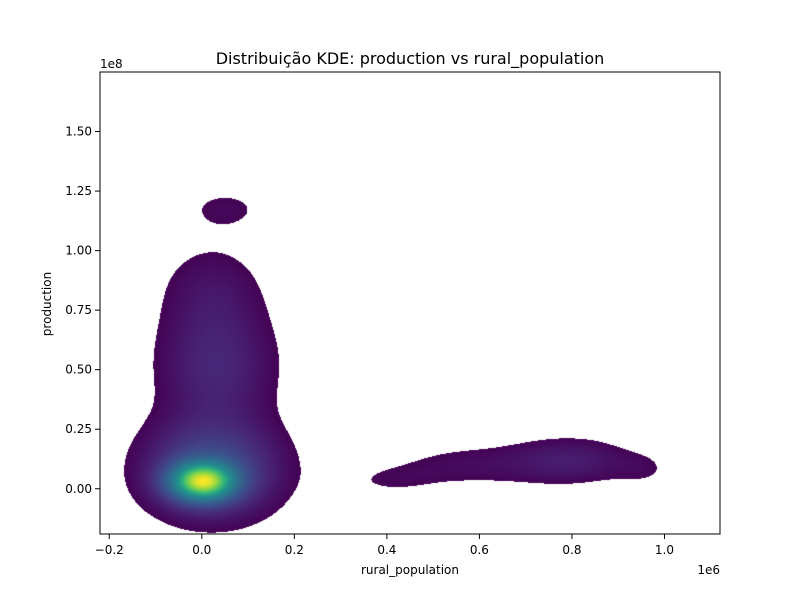  What do you see at coordinates (111, 64) in the screenshot?
I see `y-offset-label: 1e8` at bounding box center [111, 64].